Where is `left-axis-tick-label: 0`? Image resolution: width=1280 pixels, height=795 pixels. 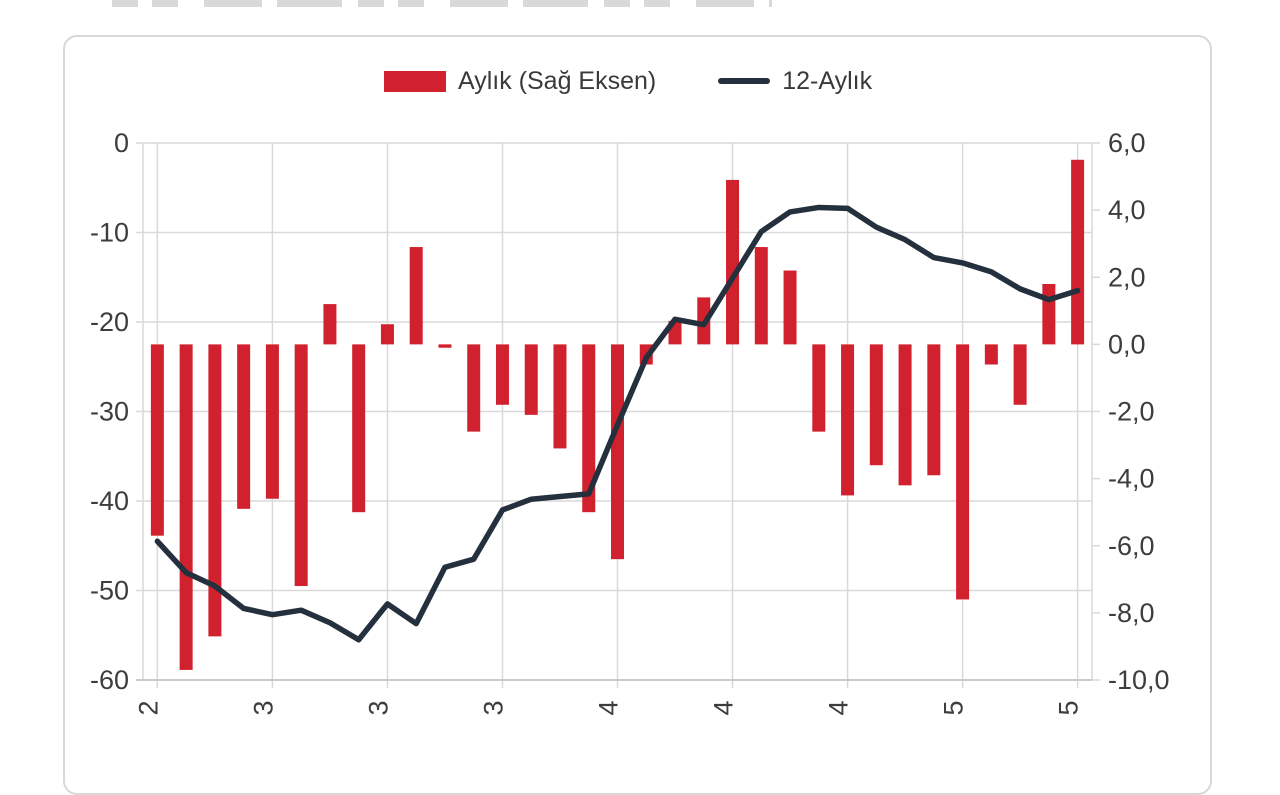
left-axis-tick-label: 0 is located at coordinates (121, 143).